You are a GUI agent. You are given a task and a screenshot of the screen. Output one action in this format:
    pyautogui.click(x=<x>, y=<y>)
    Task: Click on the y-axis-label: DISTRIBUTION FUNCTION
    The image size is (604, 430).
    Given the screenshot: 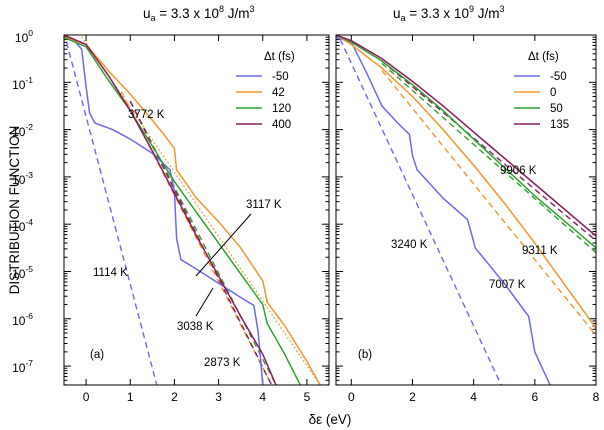 What is the action you would take?
    pyautogui.click(x=14, y=210)
    